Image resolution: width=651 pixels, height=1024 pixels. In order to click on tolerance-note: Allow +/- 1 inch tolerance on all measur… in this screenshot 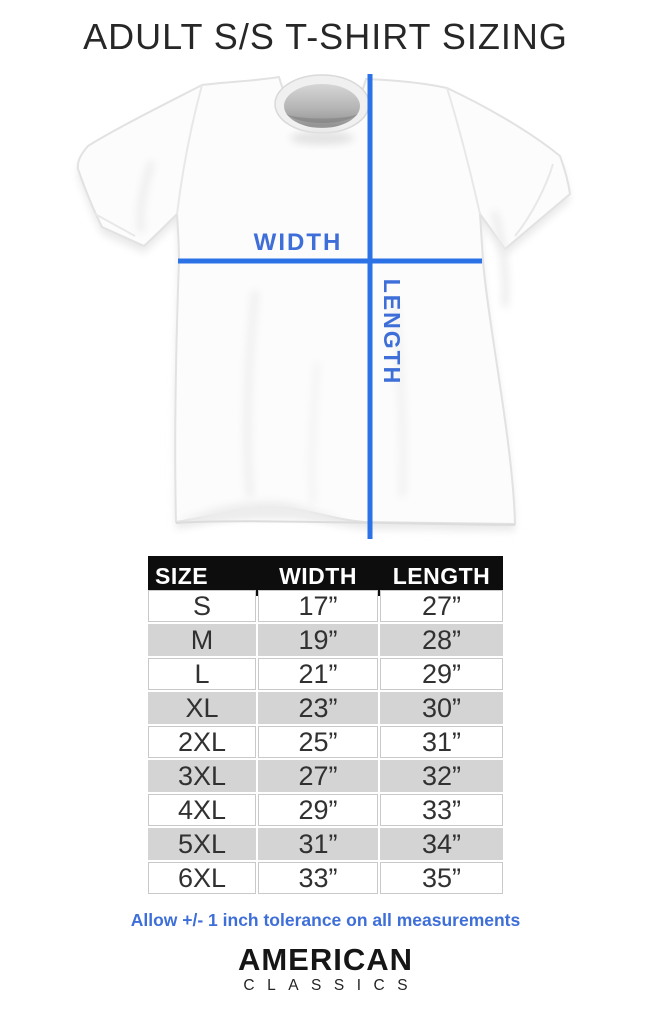, I will do `click(325, 920)`.